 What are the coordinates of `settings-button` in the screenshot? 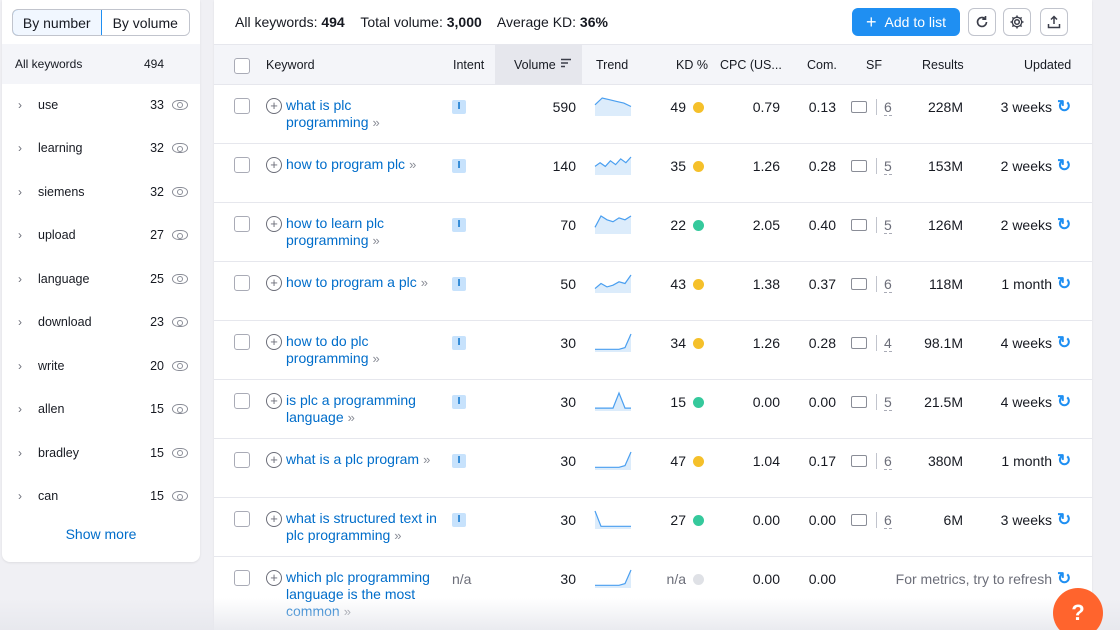 It's located at (1017, 22).